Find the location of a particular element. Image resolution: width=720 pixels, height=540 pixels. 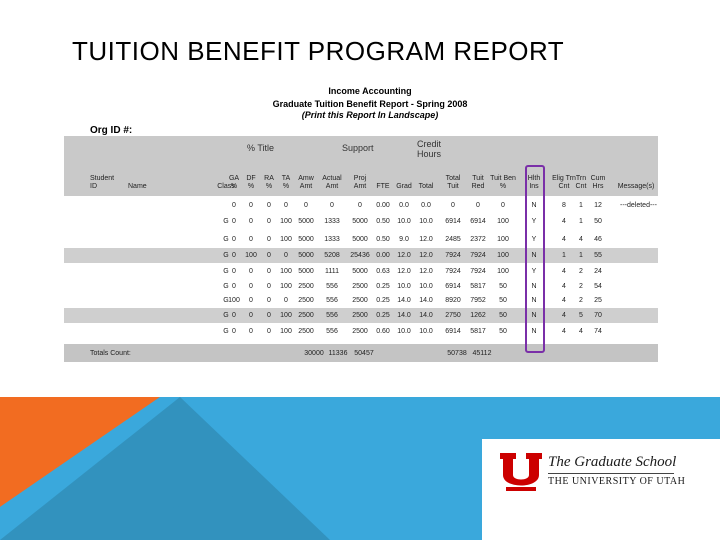

column-header-sid-line1: Student is located at coordinates (102, 178).